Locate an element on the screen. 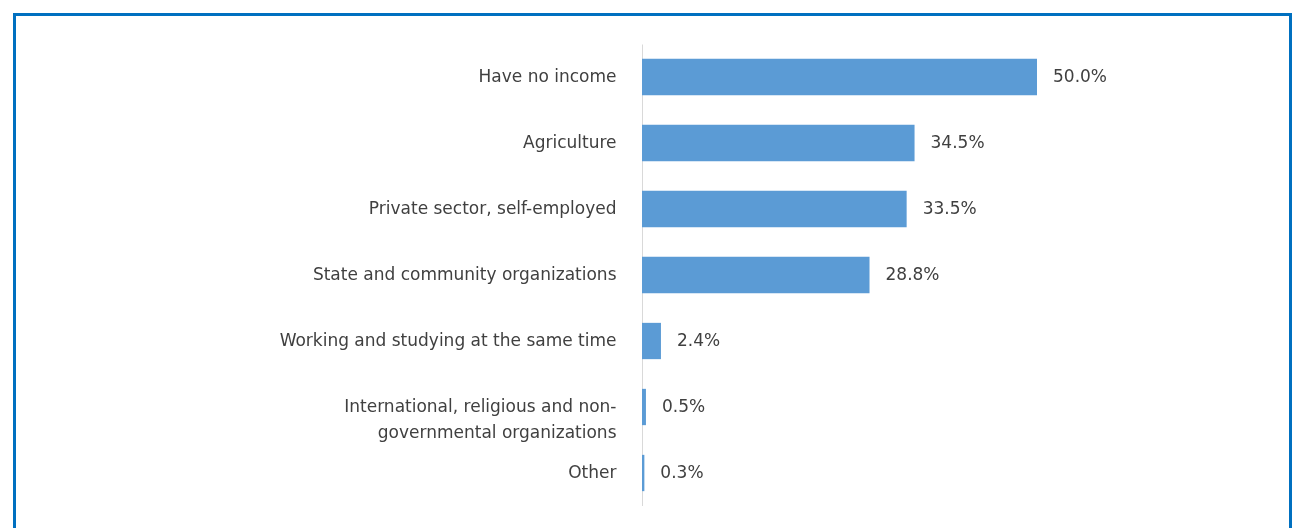 This screenshot has height=528, width=1292. y-tick-label: International, religious and non-governmental organizations is located at coordinates (480, 419).